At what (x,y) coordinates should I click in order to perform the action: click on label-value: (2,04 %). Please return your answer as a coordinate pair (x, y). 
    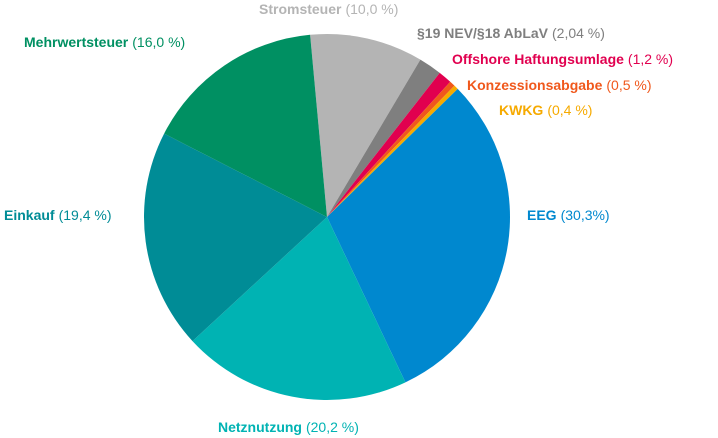
    Looking at the image, I should click on (578, 33).